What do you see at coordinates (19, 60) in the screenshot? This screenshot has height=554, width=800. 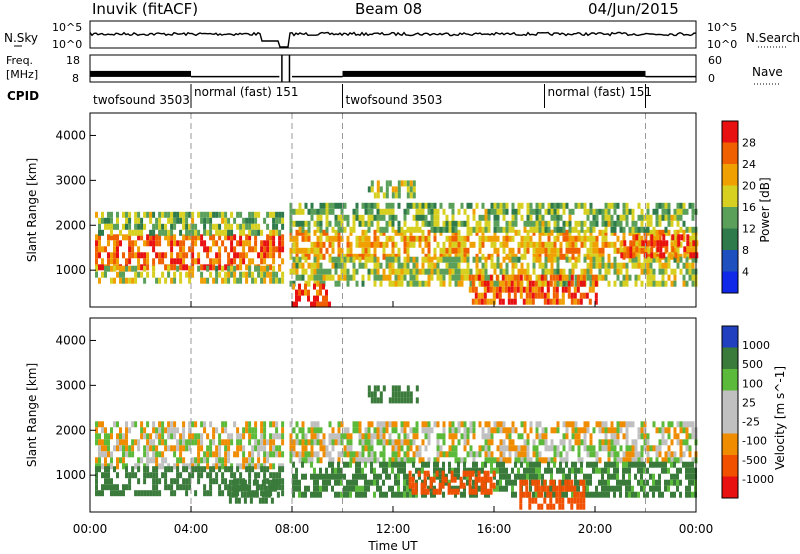 I see `freq-label-line1: Freq.` at bounding box center [19, 60].